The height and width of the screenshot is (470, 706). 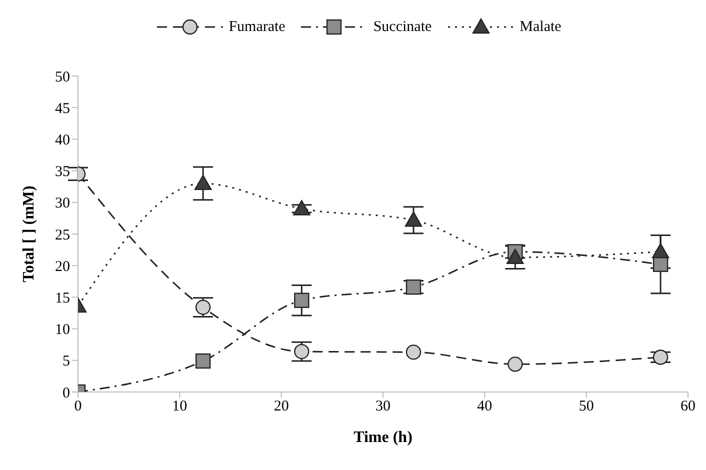 What do you see at coordinates (62, 204) in the screenshot?
I see `y-tick-label: 30` at bounding box center [62, 204].